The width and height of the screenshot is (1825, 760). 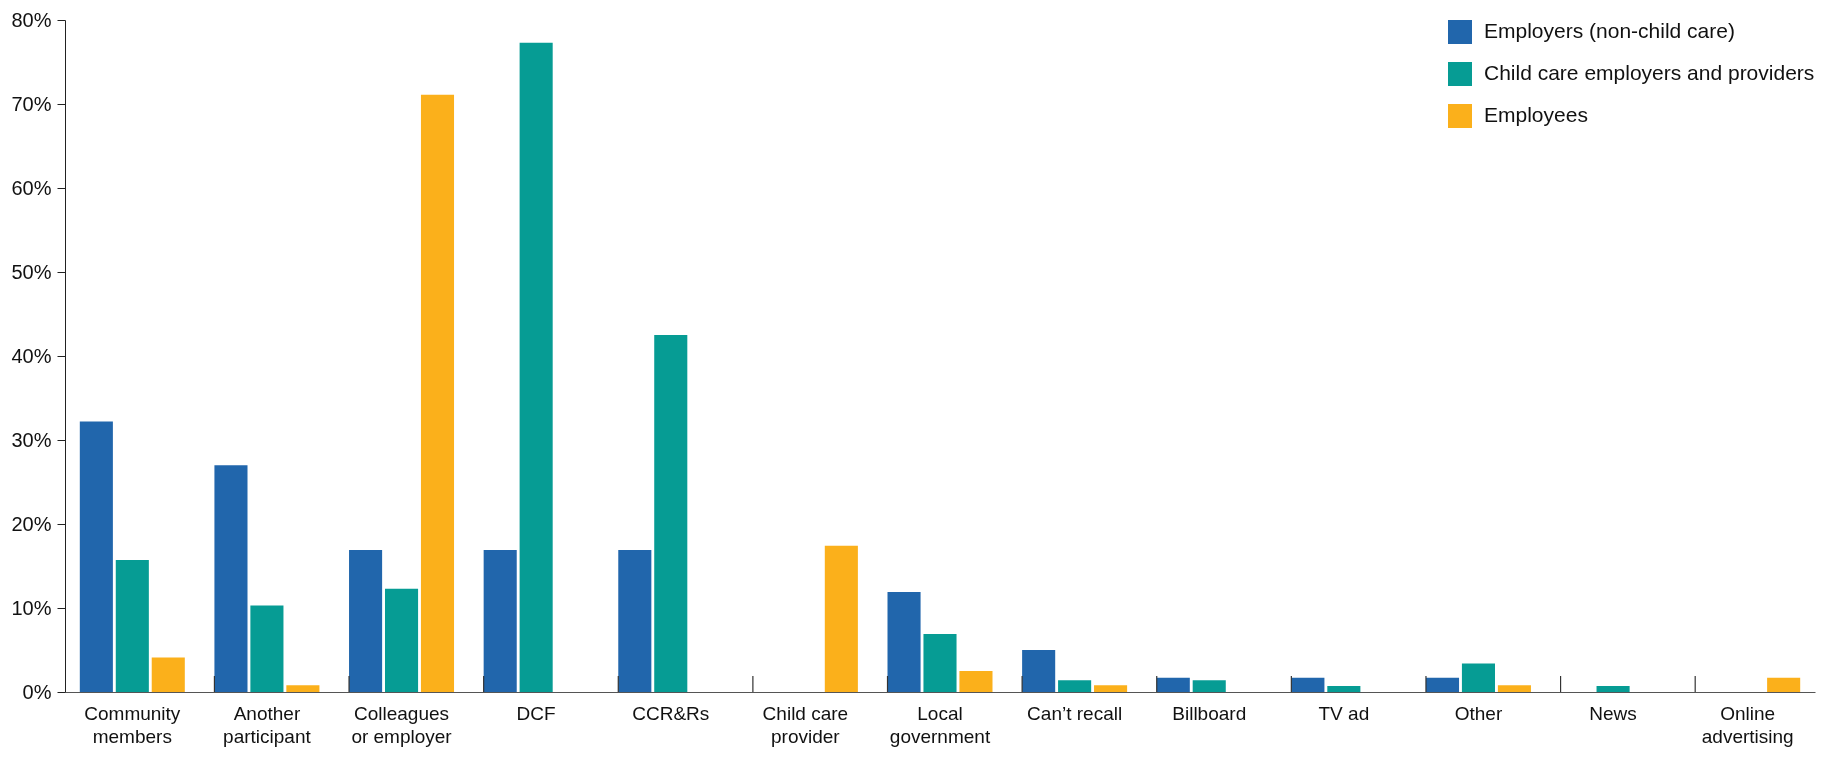 What do you see at coordinates (671, 713) in the screenshot?
I see `x-tick-label: CCR&Rs` at bounding box center [671, 713].